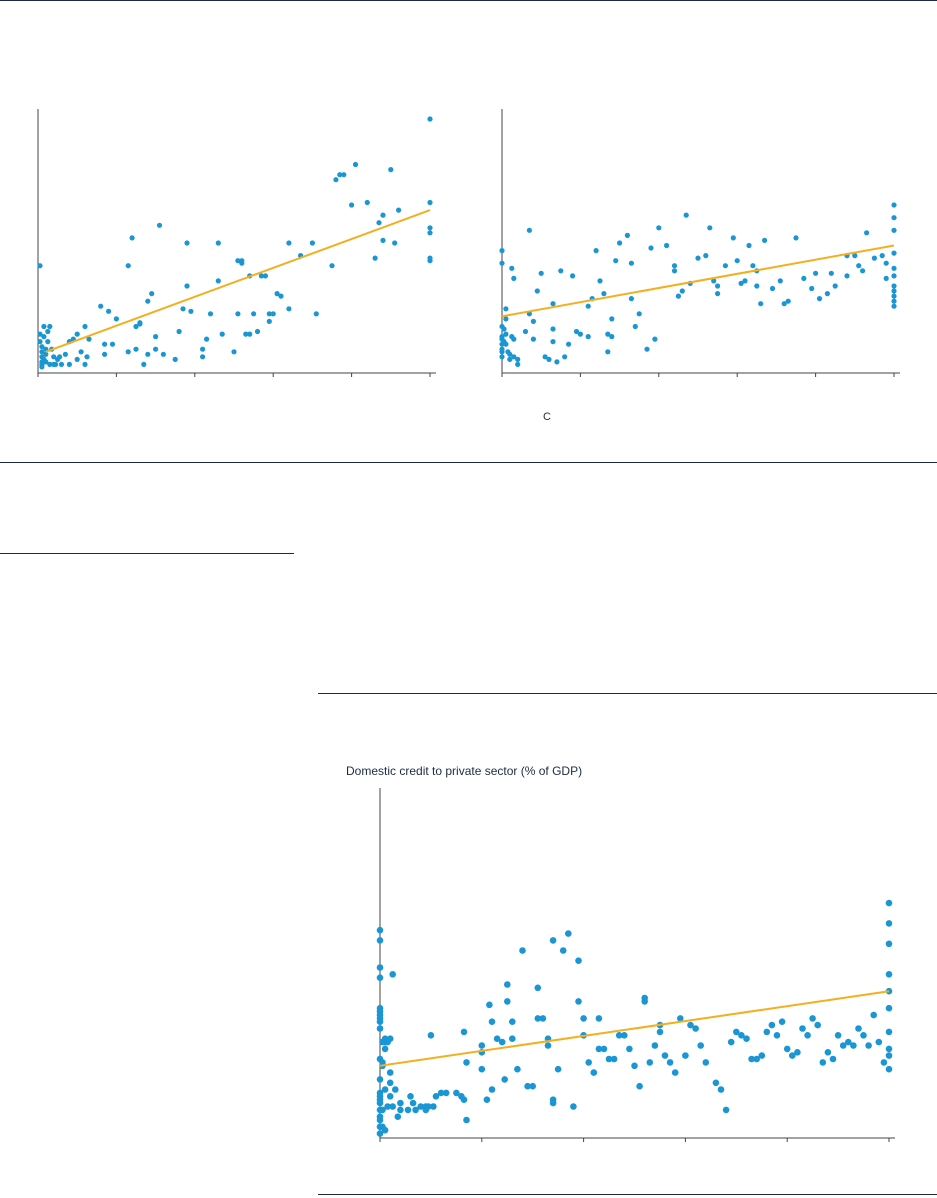 This screenshot has height=1198, width=937. I want to click on sidebar-rule, so click(147, 553).